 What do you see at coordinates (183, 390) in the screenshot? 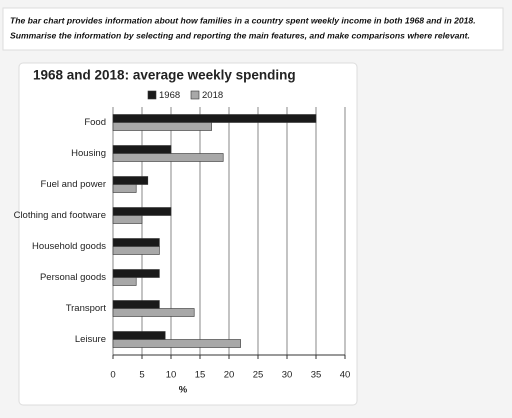
I see `x-axis-label: %` at bounding box center [183, 390].